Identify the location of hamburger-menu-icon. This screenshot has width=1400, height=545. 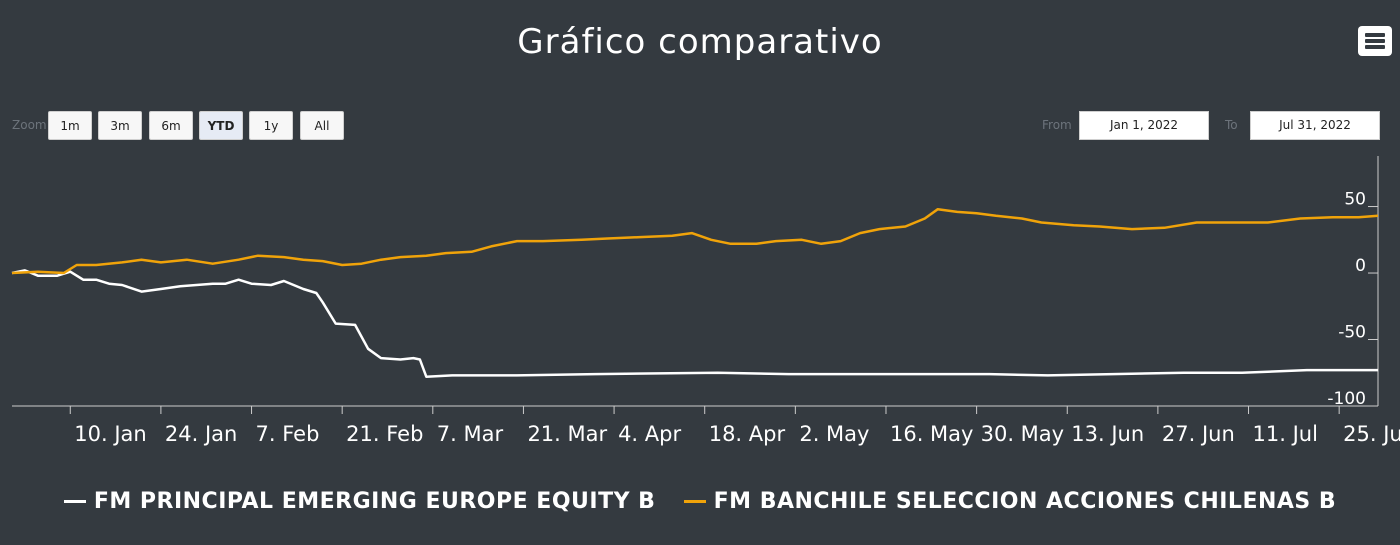
(1375, 41).